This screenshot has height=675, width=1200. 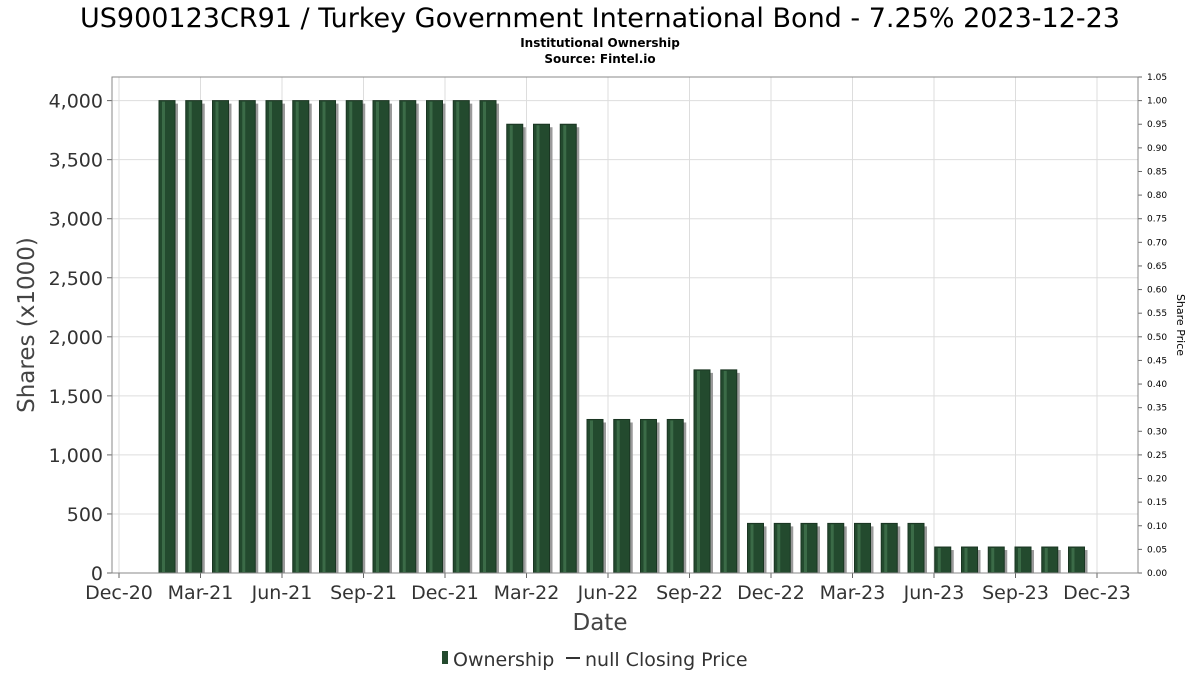 What do you see at coordinates (445, 593) in the screenshot?
I see `x-tick-label: Dec-21` at bounding box center [445, 593].